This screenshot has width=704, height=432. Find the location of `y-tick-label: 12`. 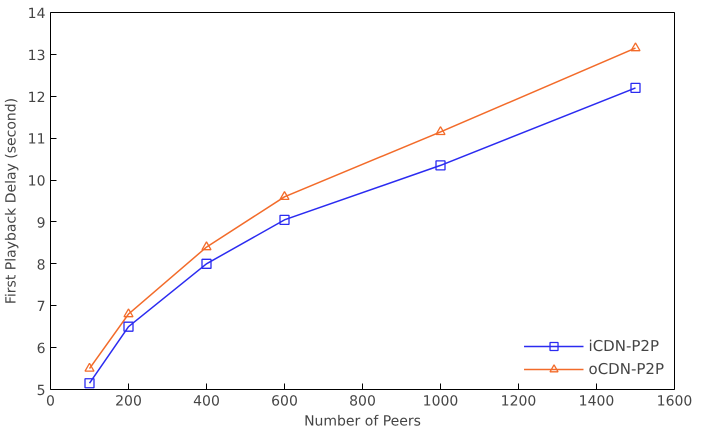

y-tick-label: 12 is located at coordinates (37, 98).